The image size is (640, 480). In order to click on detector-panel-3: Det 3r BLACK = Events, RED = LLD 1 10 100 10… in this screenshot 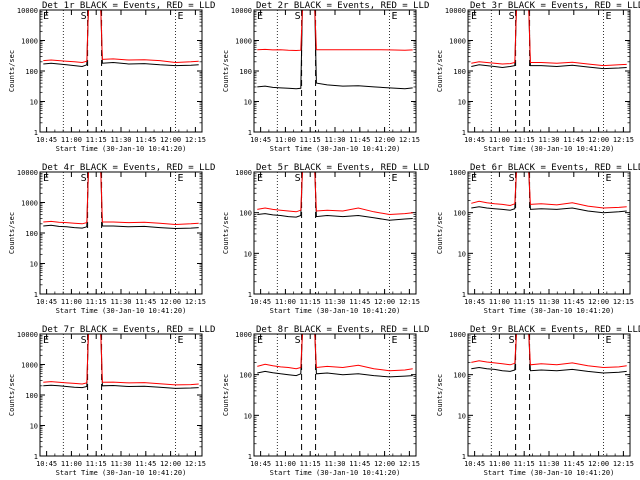, I will do `click(538, 77)`.